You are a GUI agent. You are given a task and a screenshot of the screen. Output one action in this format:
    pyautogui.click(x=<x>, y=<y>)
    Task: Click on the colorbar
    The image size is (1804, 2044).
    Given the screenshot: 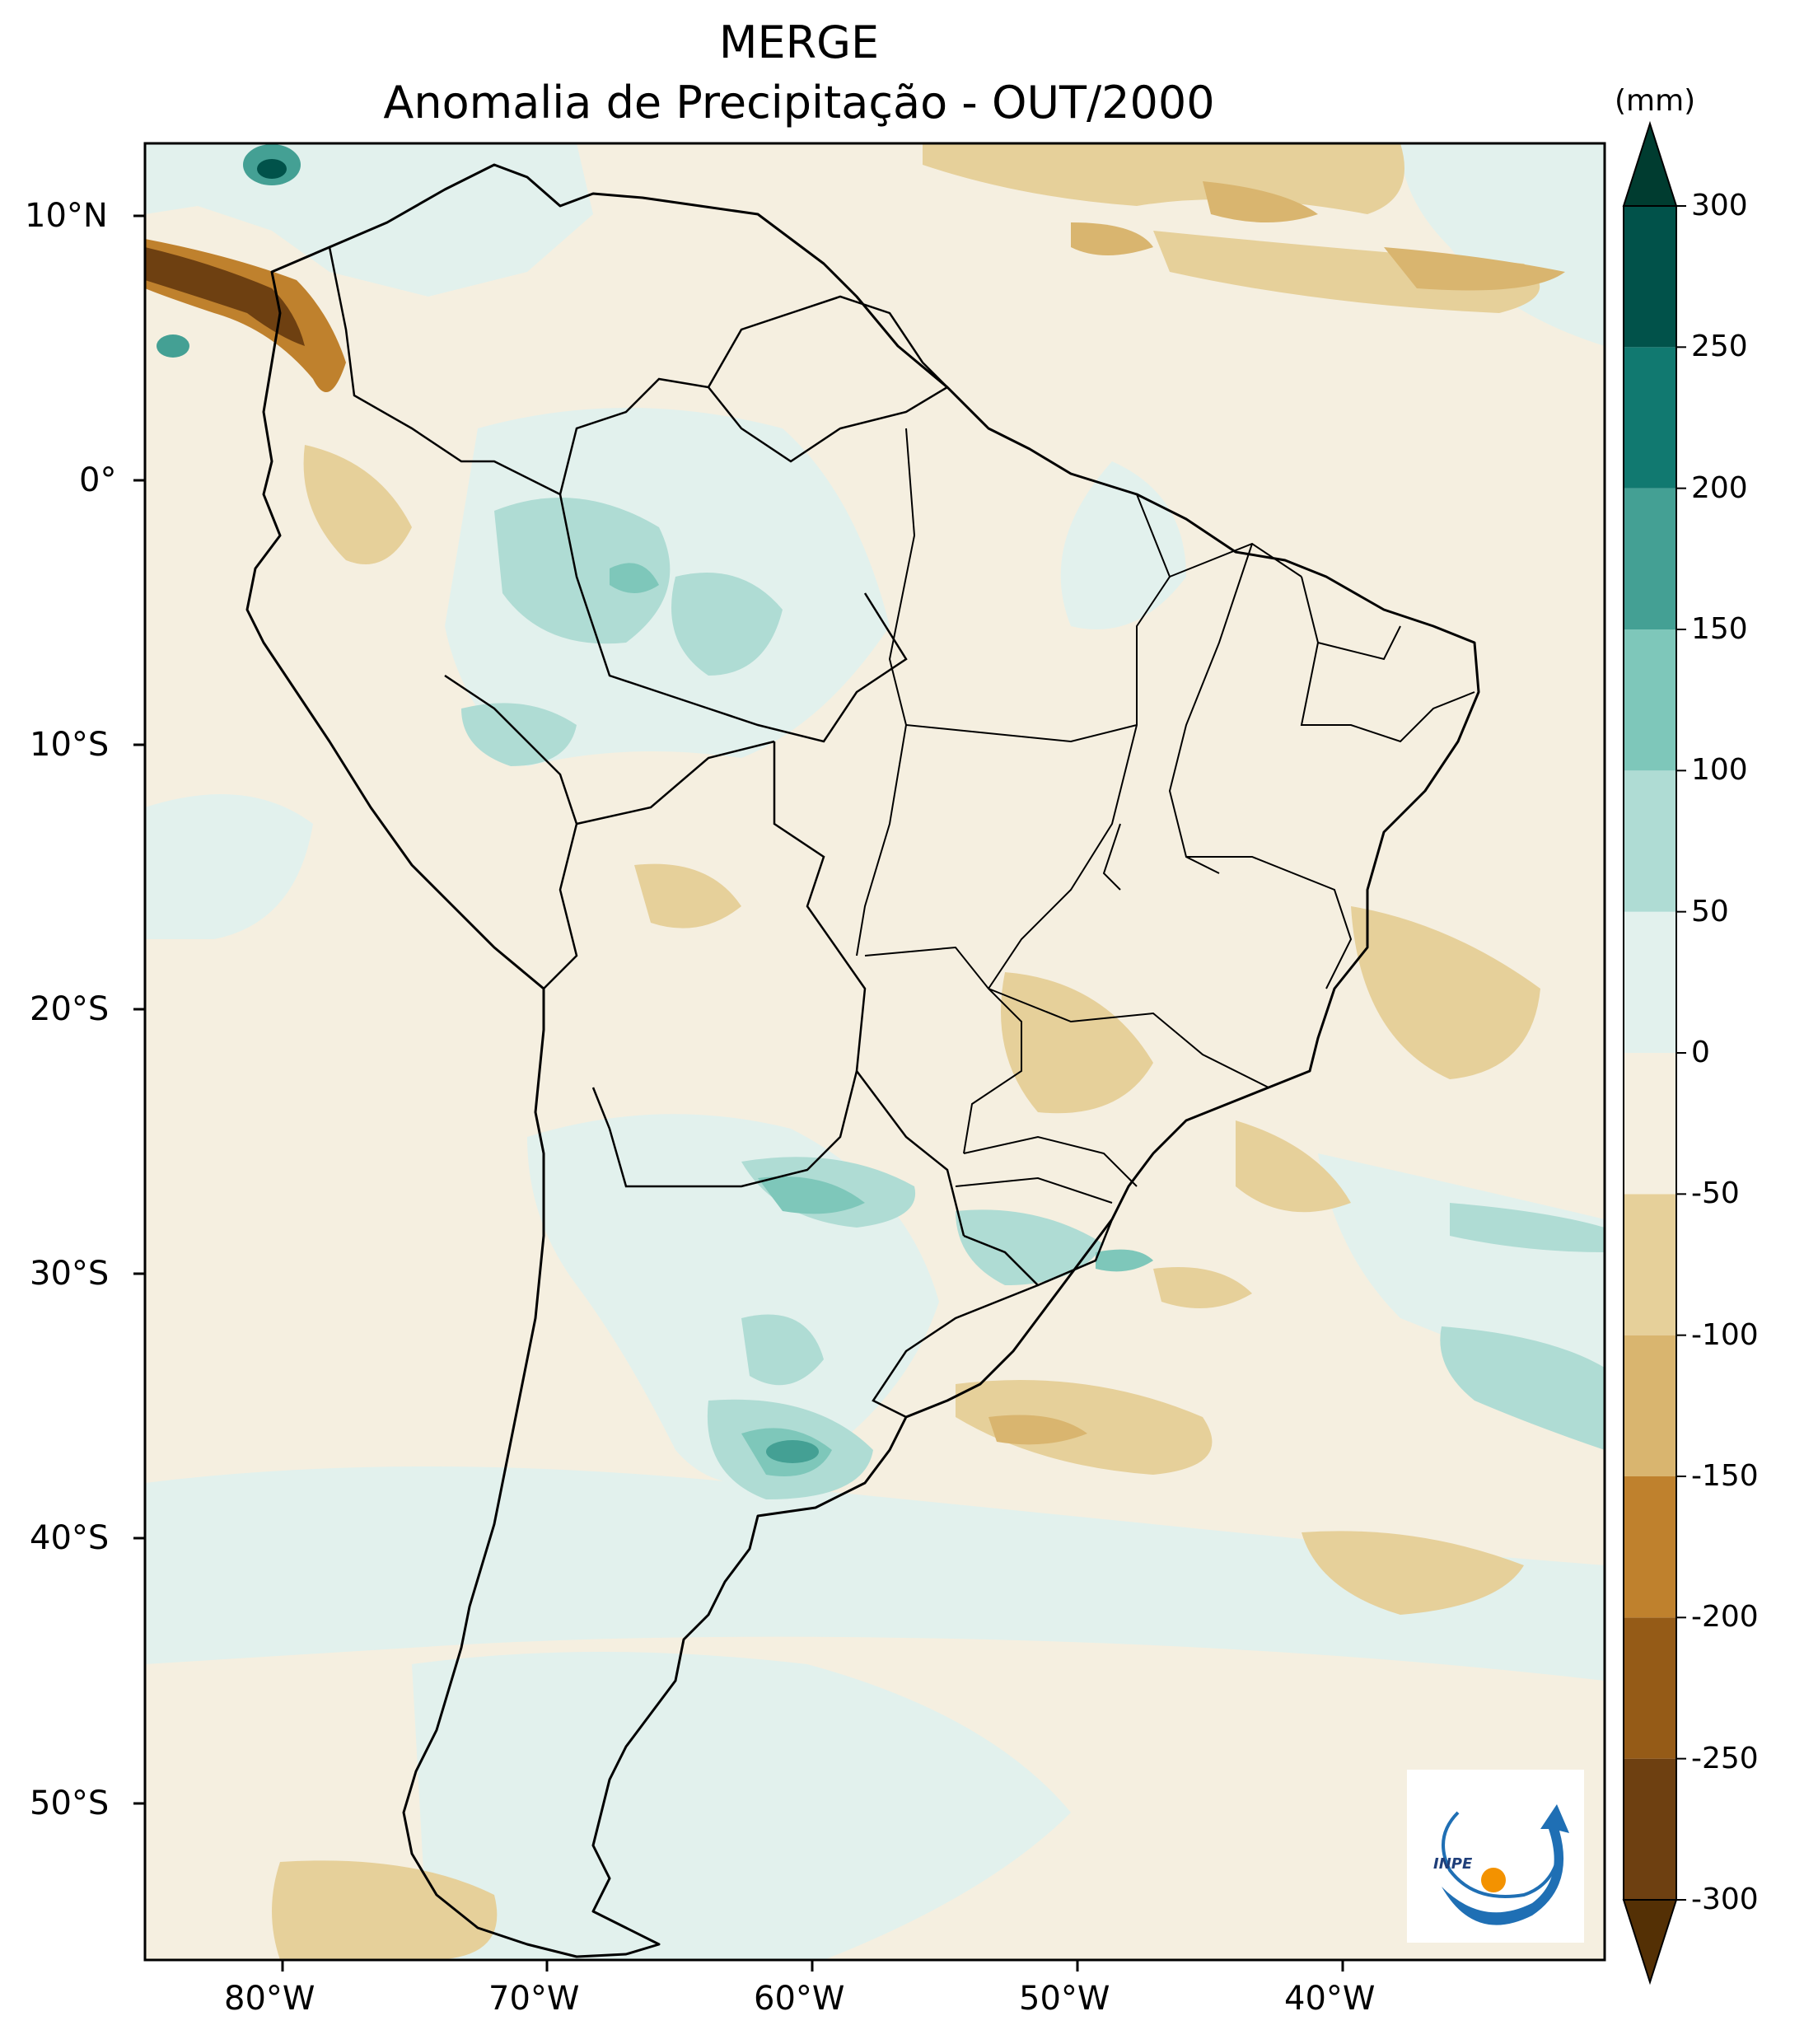 What is the action you would take?
    pyautogui.click(x=1654, y=1053)
    